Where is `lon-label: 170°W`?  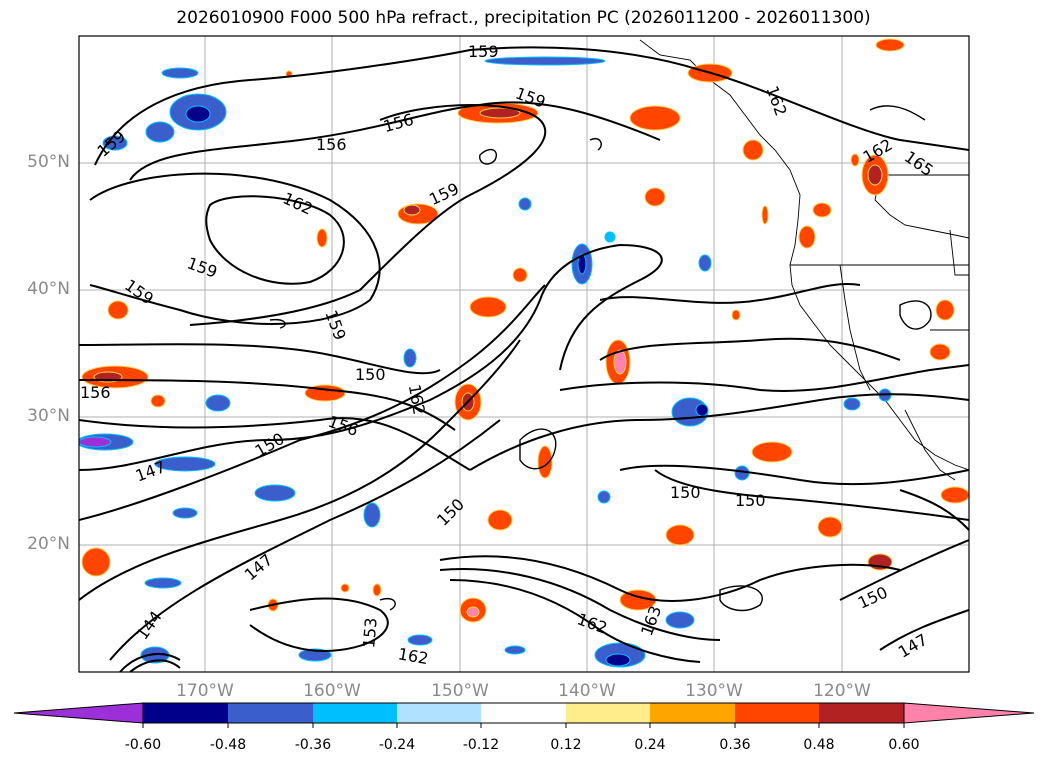 lon-label: 170°W is located at coordinates (205, 691).